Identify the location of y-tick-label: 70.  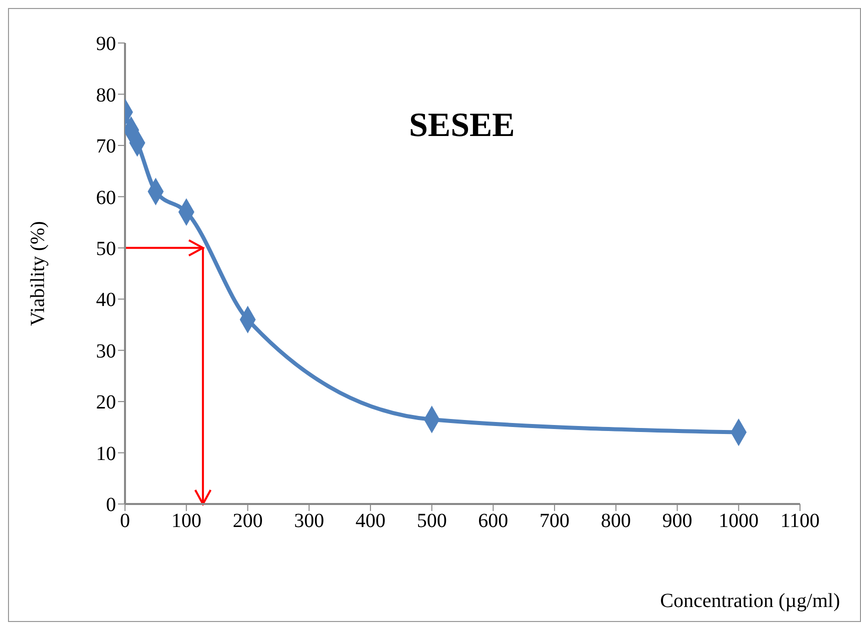
(106, 147).